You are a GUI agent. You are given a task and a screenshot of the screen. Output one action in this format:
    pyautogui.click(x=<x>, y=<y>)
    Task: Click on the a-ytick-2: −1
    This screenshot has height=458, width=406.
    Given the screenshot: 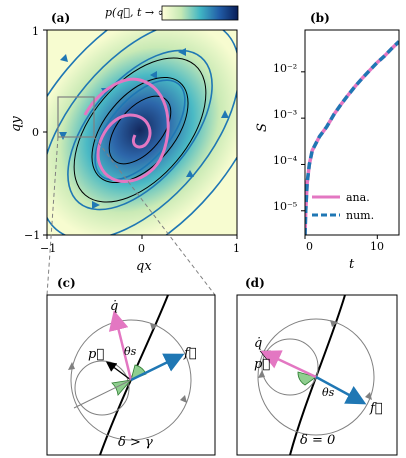 What is the action you would take?
    pyautogui.click(x=32, y=235)
    